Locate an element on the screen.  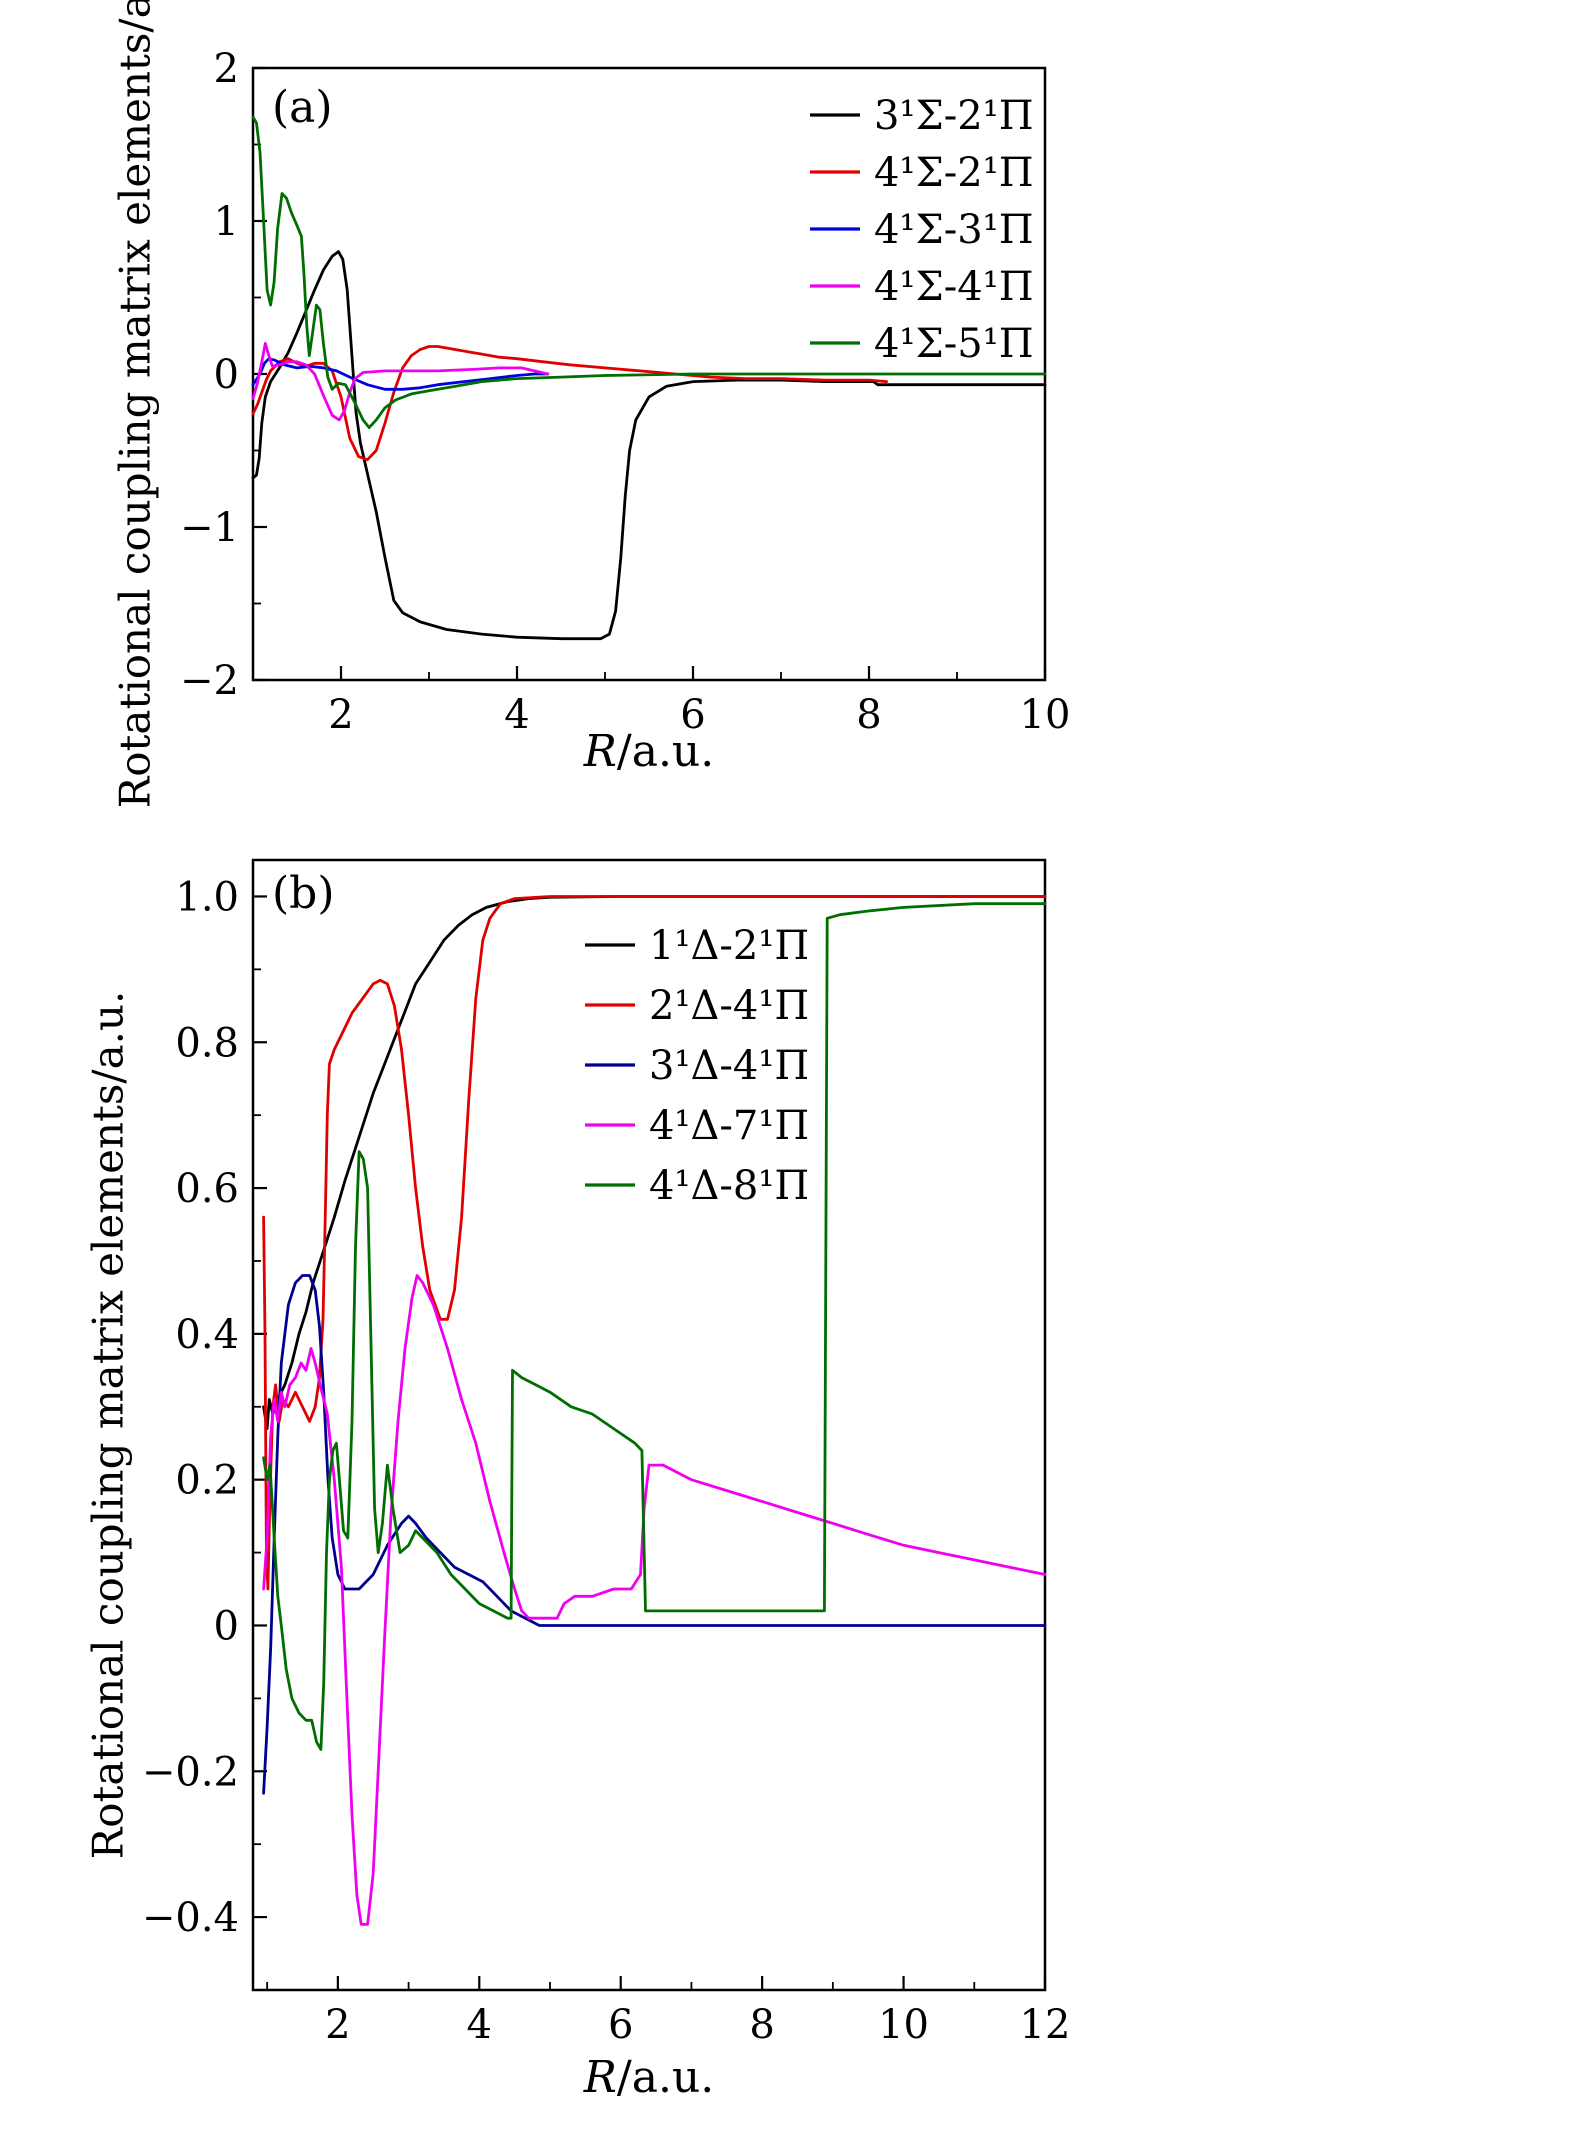
y-axis-label-b: Rotational coupling matrix elements/a.u. is located at coordinates (108, 1425).